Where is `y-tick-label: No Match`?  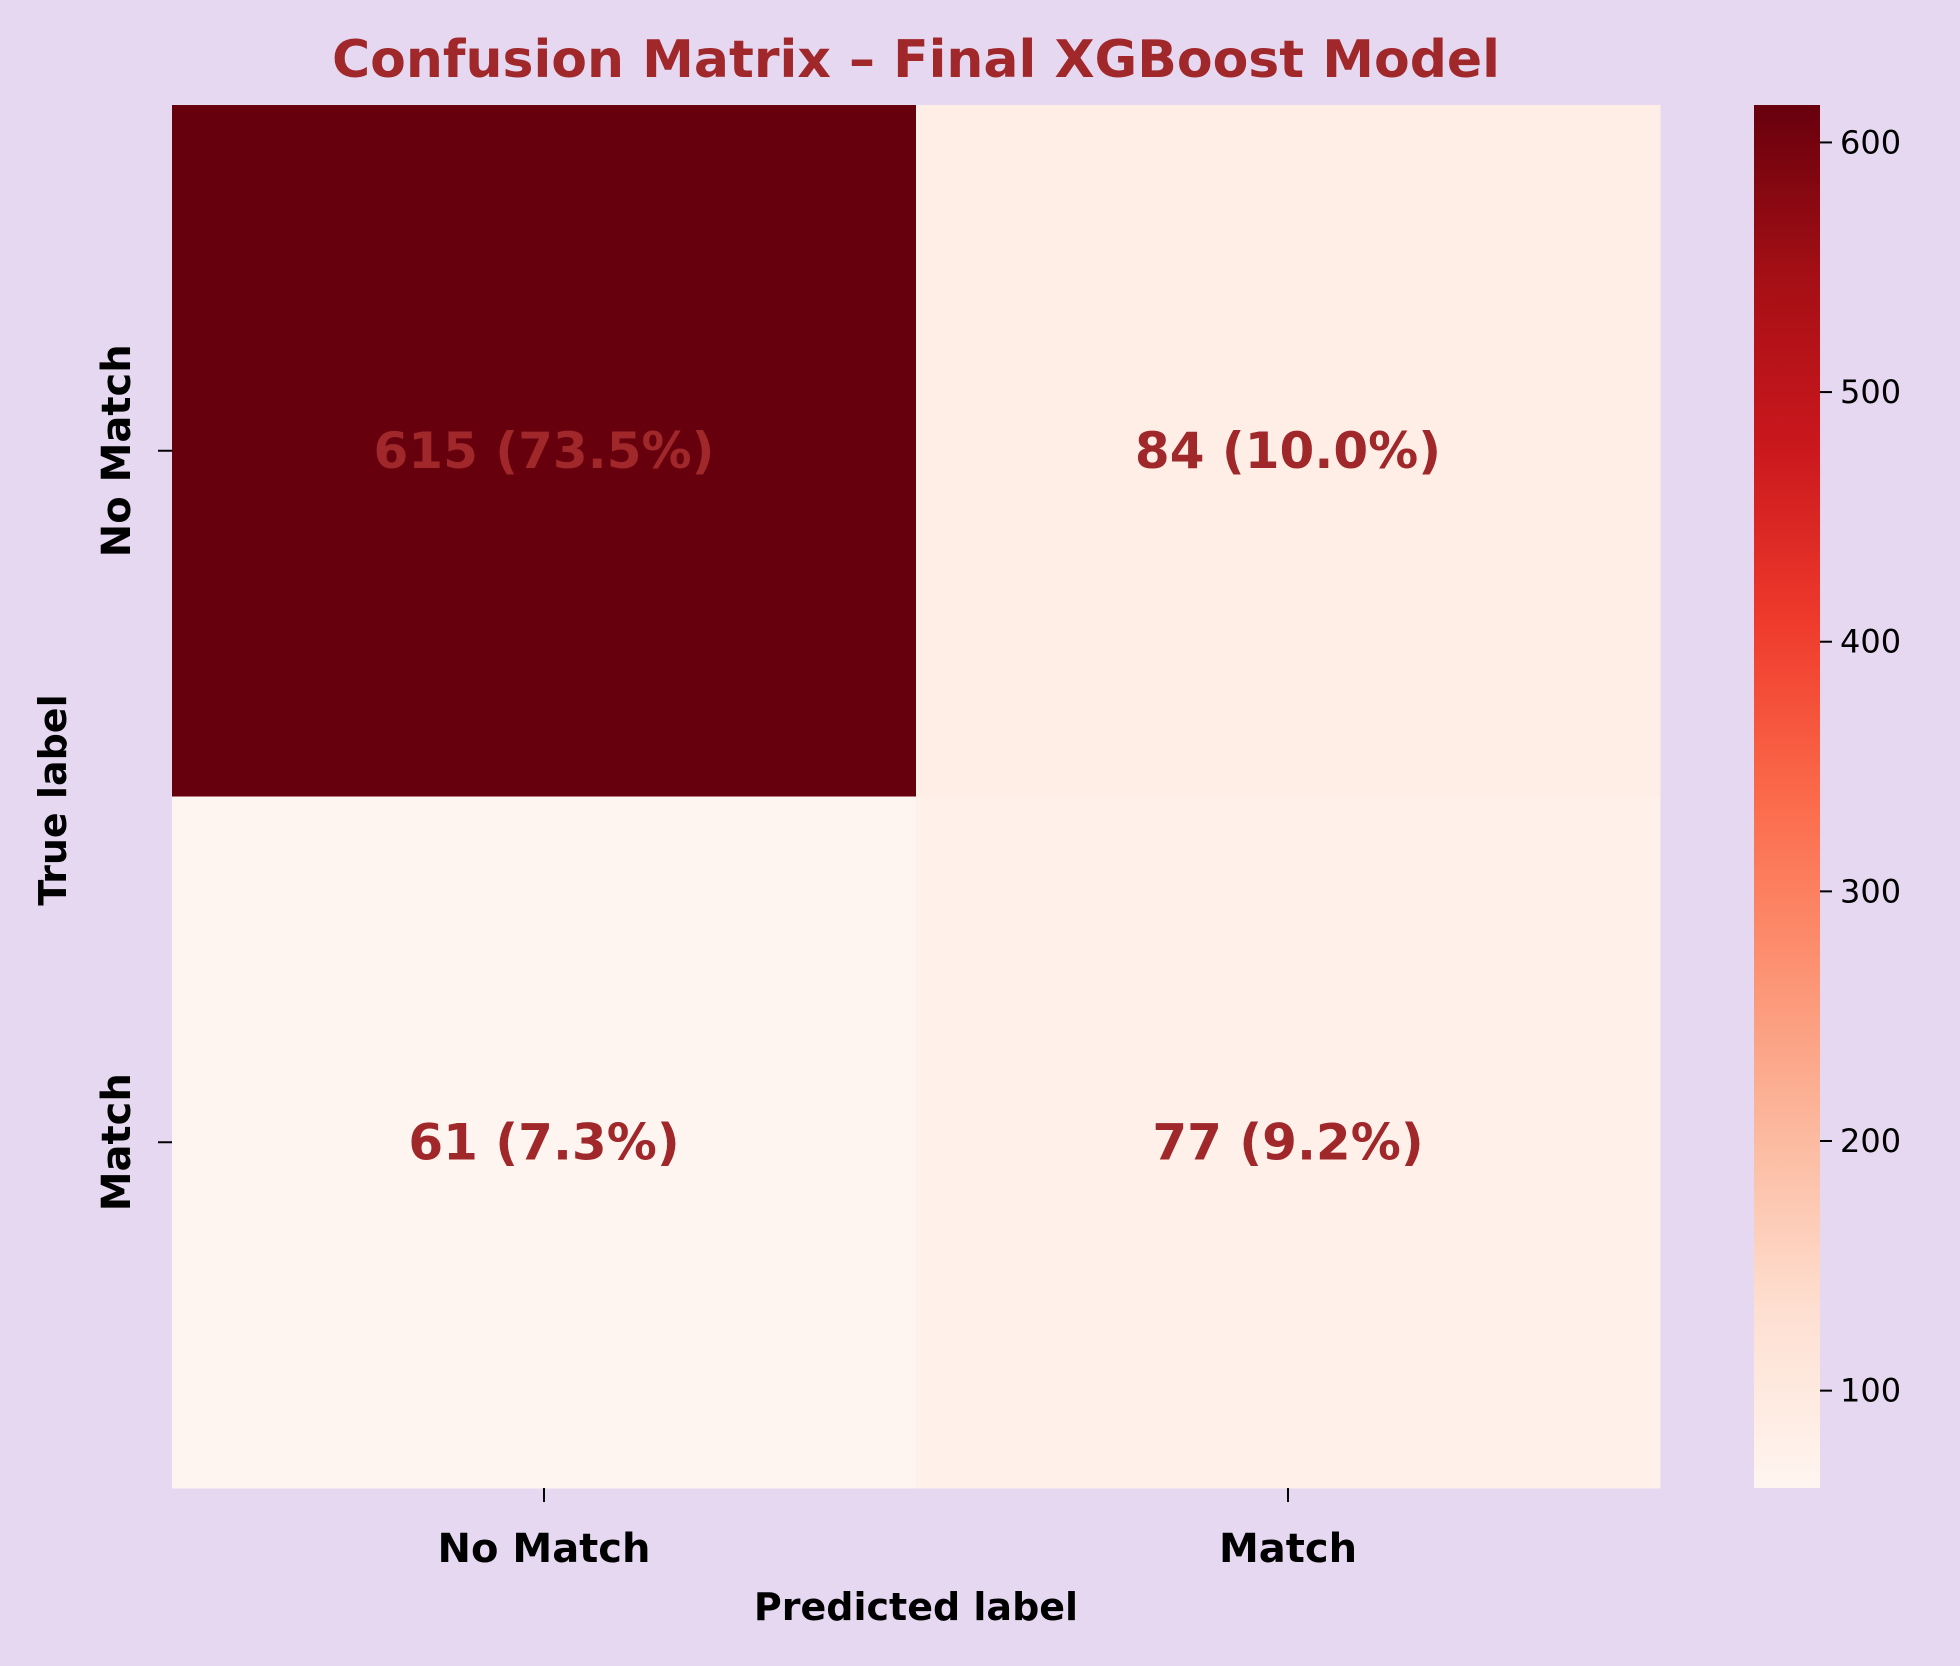
y-tick-label: No Match is located at coordinates (117, 450).